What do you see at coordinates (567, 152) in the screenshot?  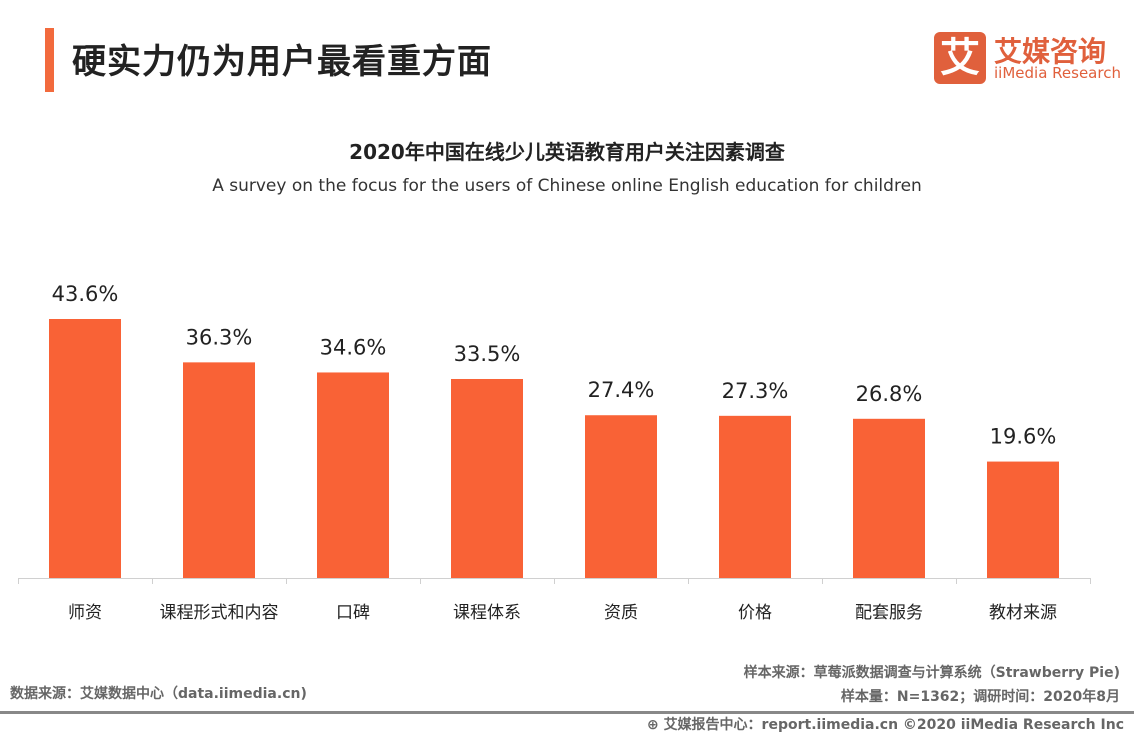 I see `chart-title: 2020年中国在线少儿英语教育用户关注因素调查` at bounding box center [567, 152].